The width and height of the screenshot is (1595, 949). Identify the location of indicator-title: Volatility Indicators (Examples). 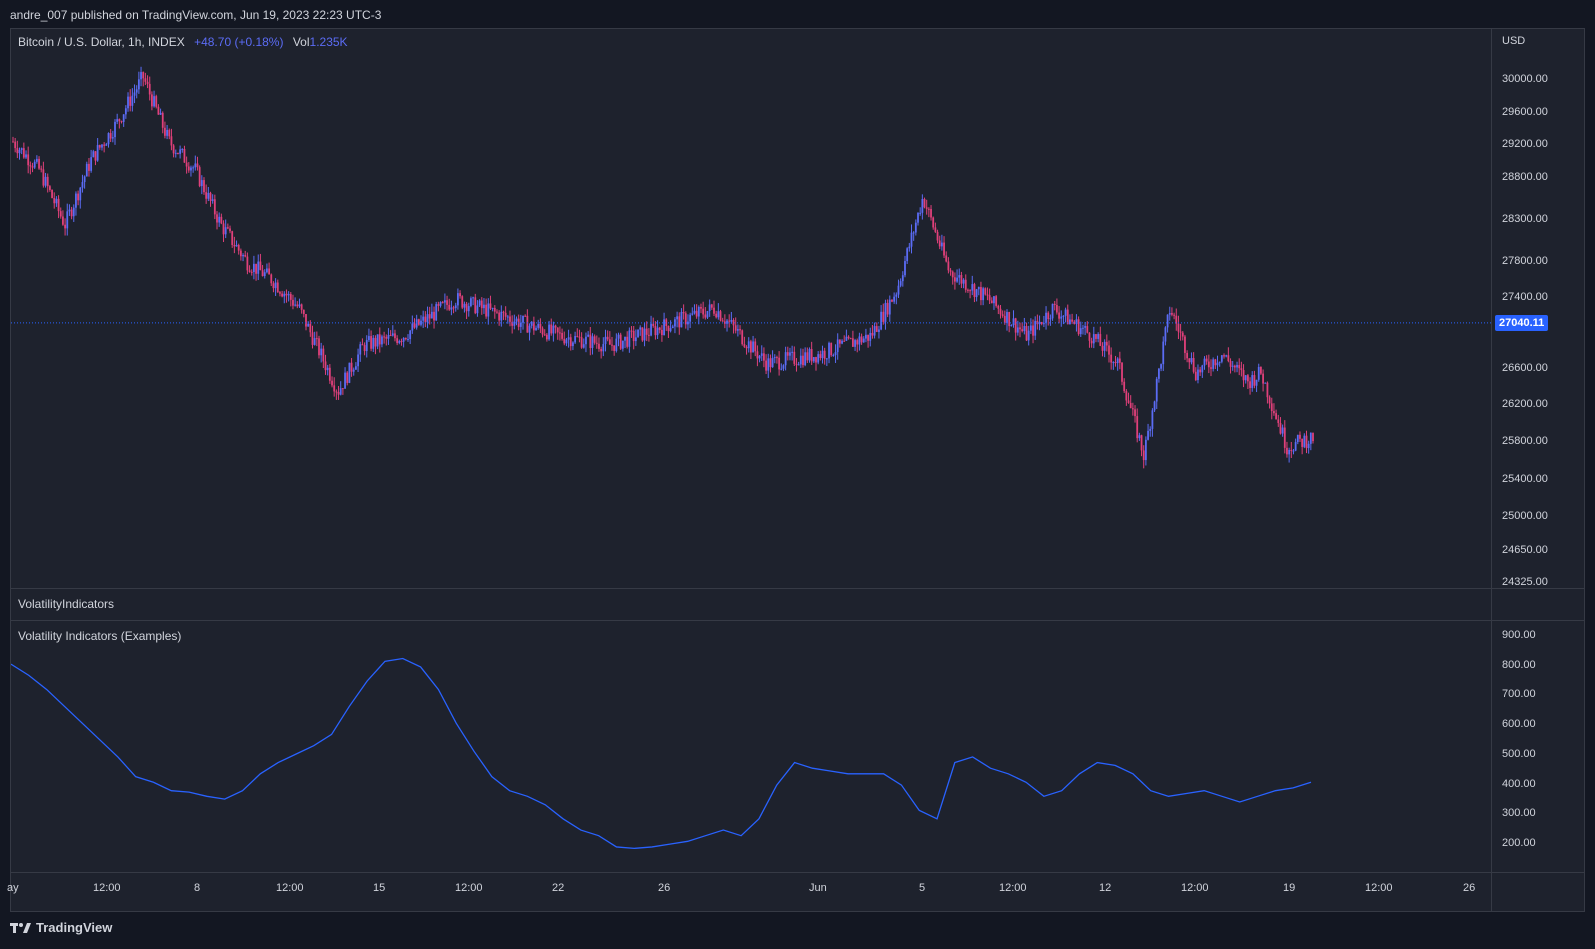
(100, 636).